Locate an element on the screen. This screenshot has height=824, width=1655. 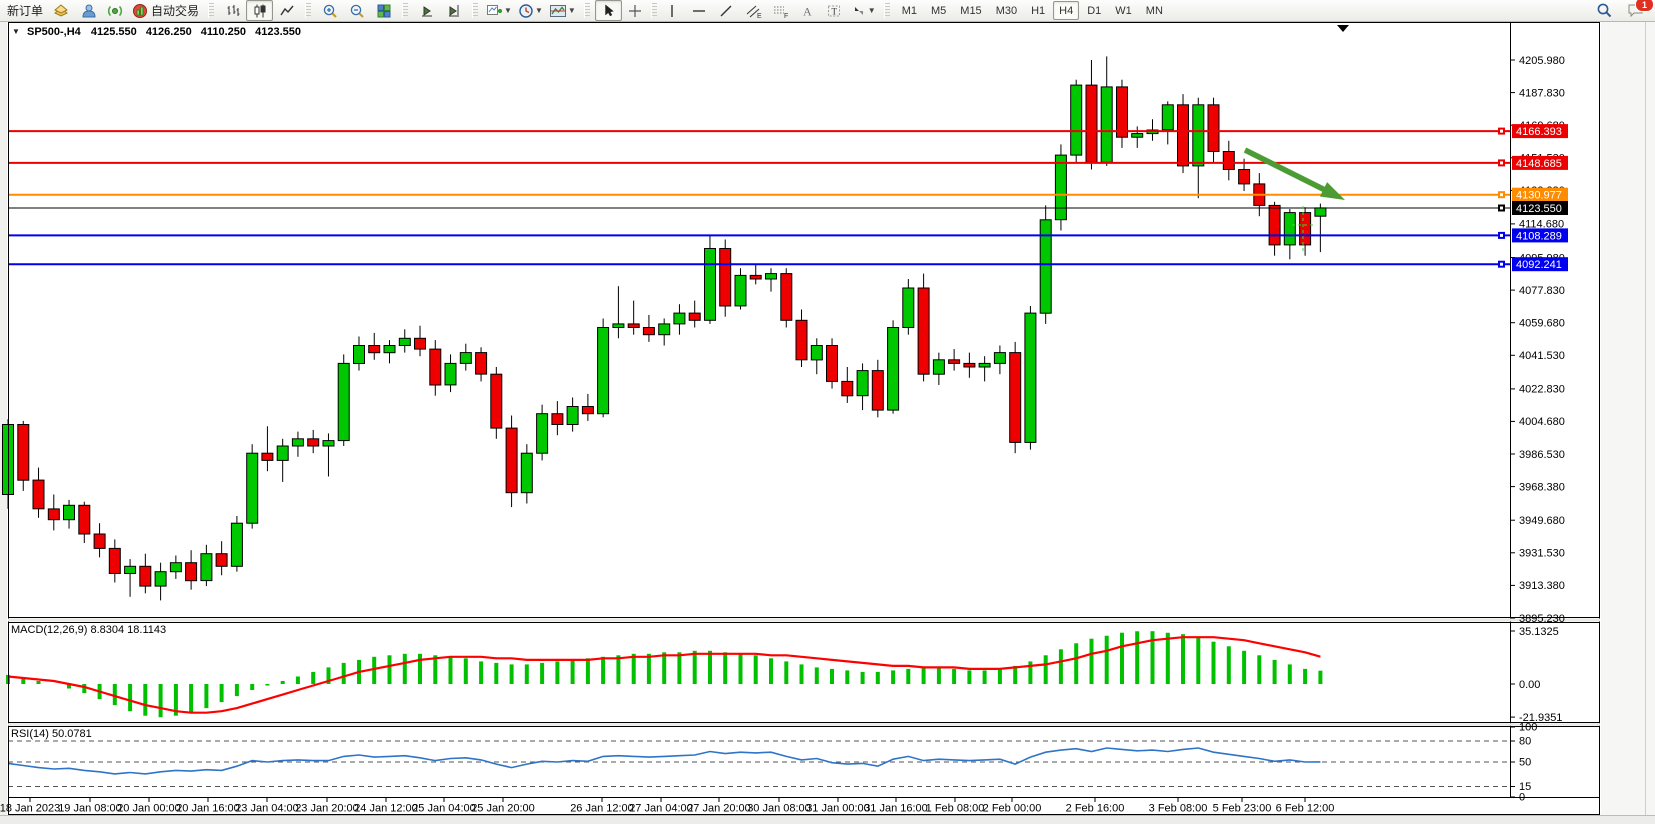
auto-scroll-button is located at coordinates (426, 10).